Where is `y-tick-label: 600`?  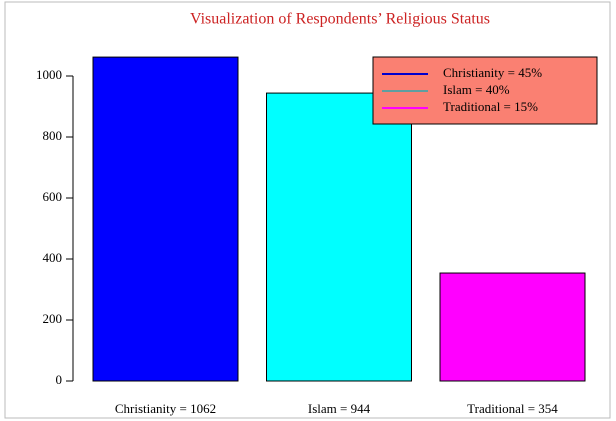
y-tick-label: 600 is located at coordinates (53, 196).